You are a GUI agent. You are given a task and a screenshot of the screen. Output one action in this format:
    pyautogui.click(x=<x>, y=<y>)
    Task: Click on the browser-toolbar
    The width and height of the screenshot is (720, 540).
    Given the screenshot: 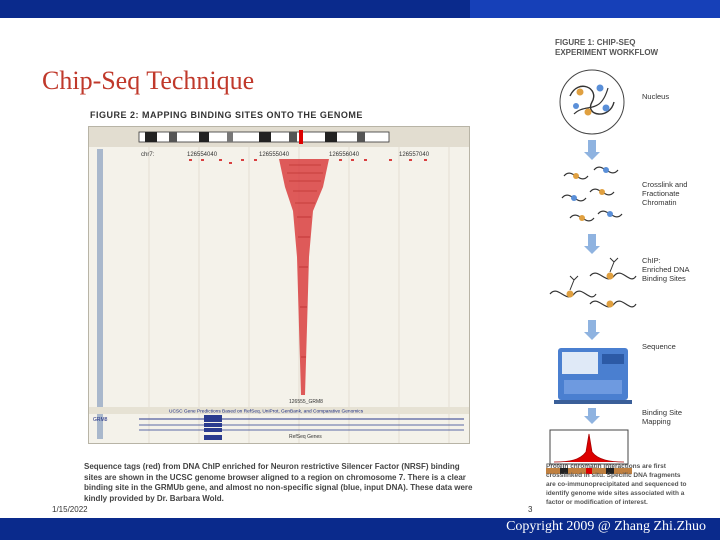 What is the action you would take?
    pyautogui.click(x=279, y=137)
    